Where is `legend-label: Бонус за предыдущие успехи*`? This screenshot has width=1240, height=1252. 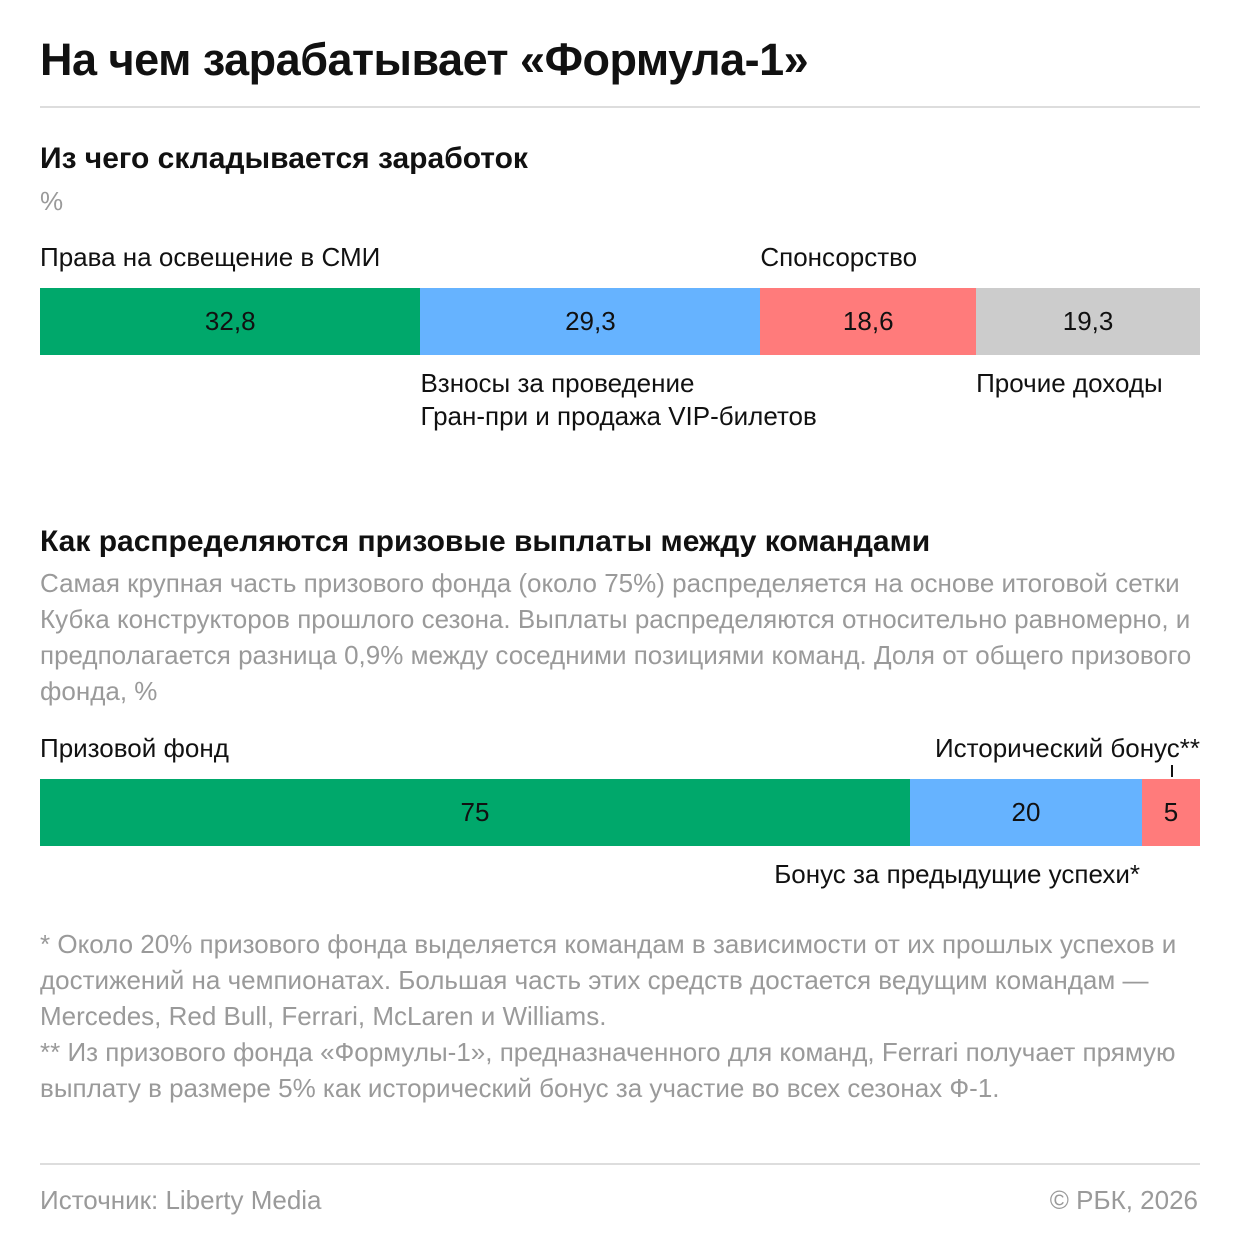 legend-label: Бонус за предыдущие успехи* is located at coordinates (957, 874).